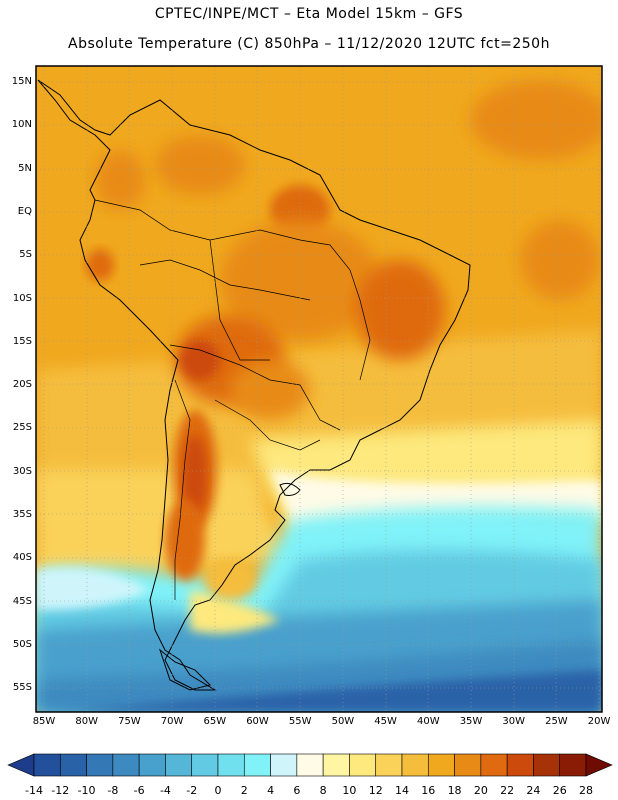 The height and width of the screenshot is (800, 618). I want to click on colorbar-tick-label: 6, so click(297, 790).